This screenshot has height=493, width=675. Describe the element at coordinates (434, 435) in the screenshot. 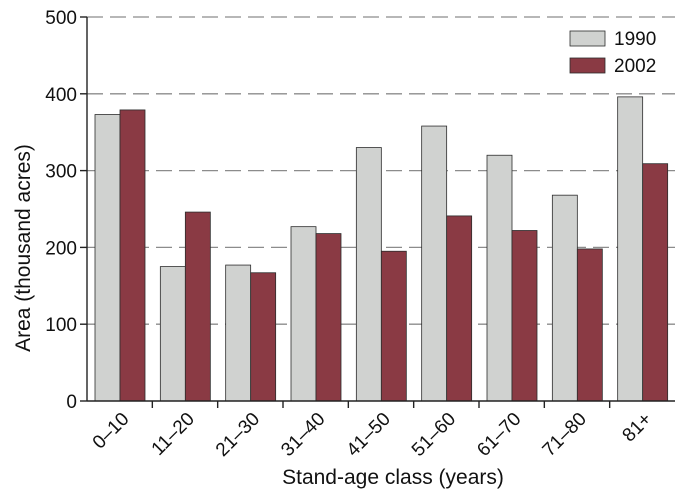

I see `x-tick-label-6: 51–60` at that location.